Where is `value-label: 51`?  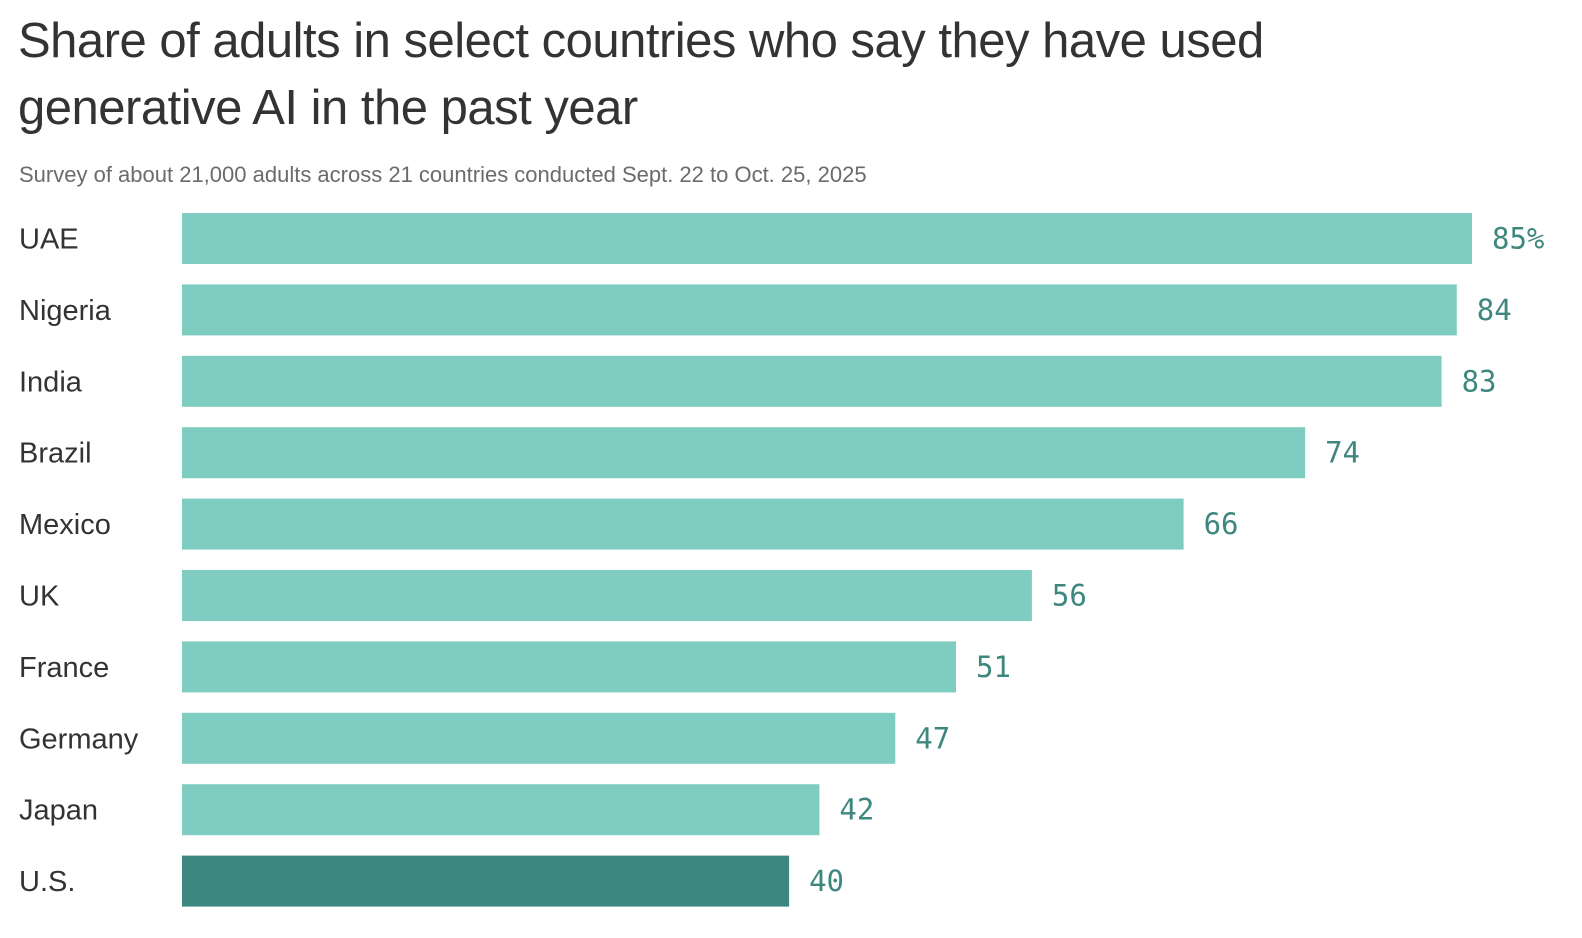 value-label: 51 is located at coordinates (993, 667).